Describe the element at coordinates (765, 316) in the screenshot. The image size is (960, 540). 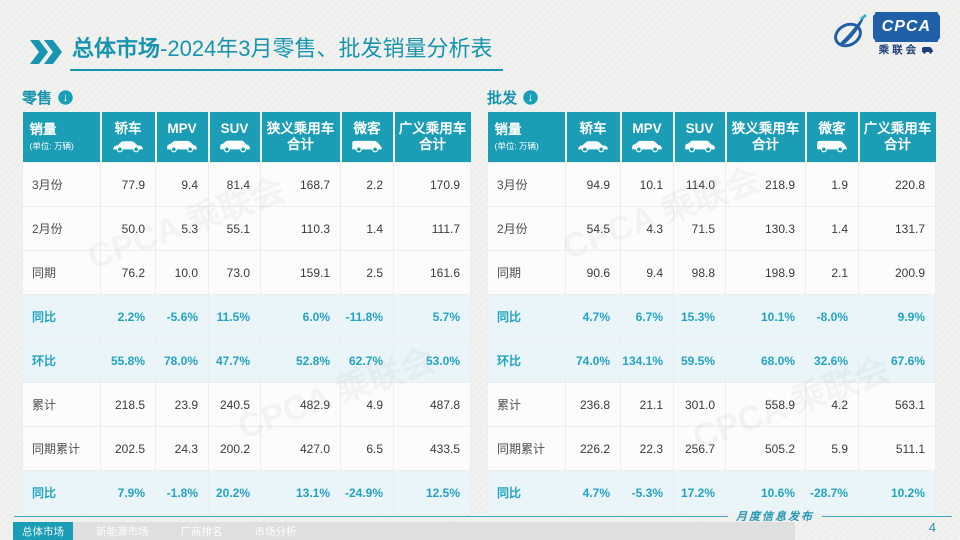
I see `cell-value: 10.1%` at that location.